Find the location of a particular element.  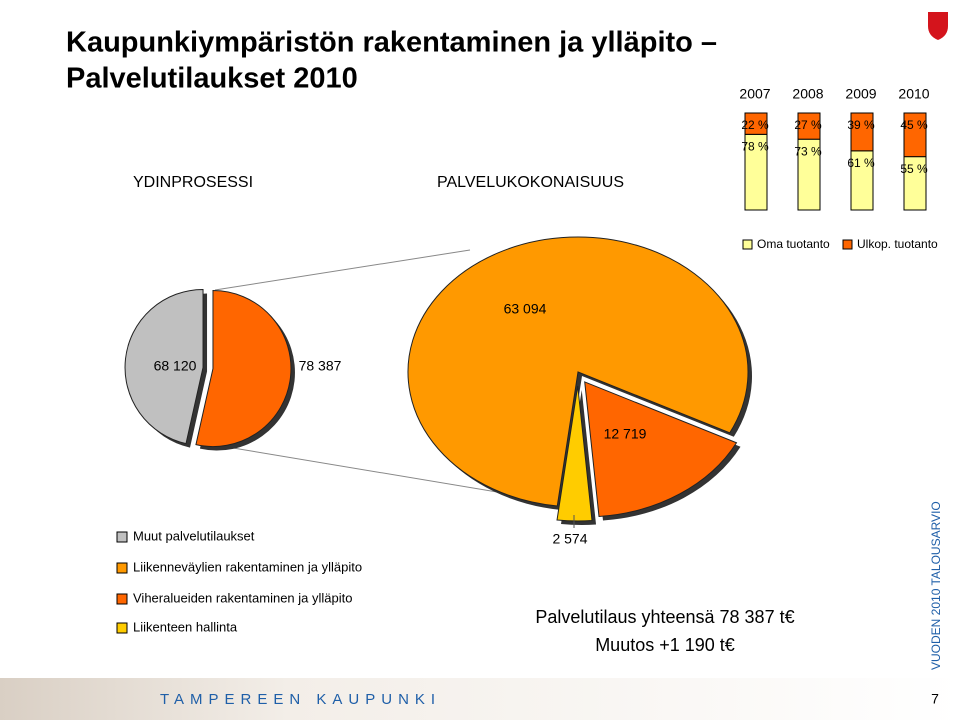

legend-label: Liikenteen hallinta is located at coordinates (185, 626).